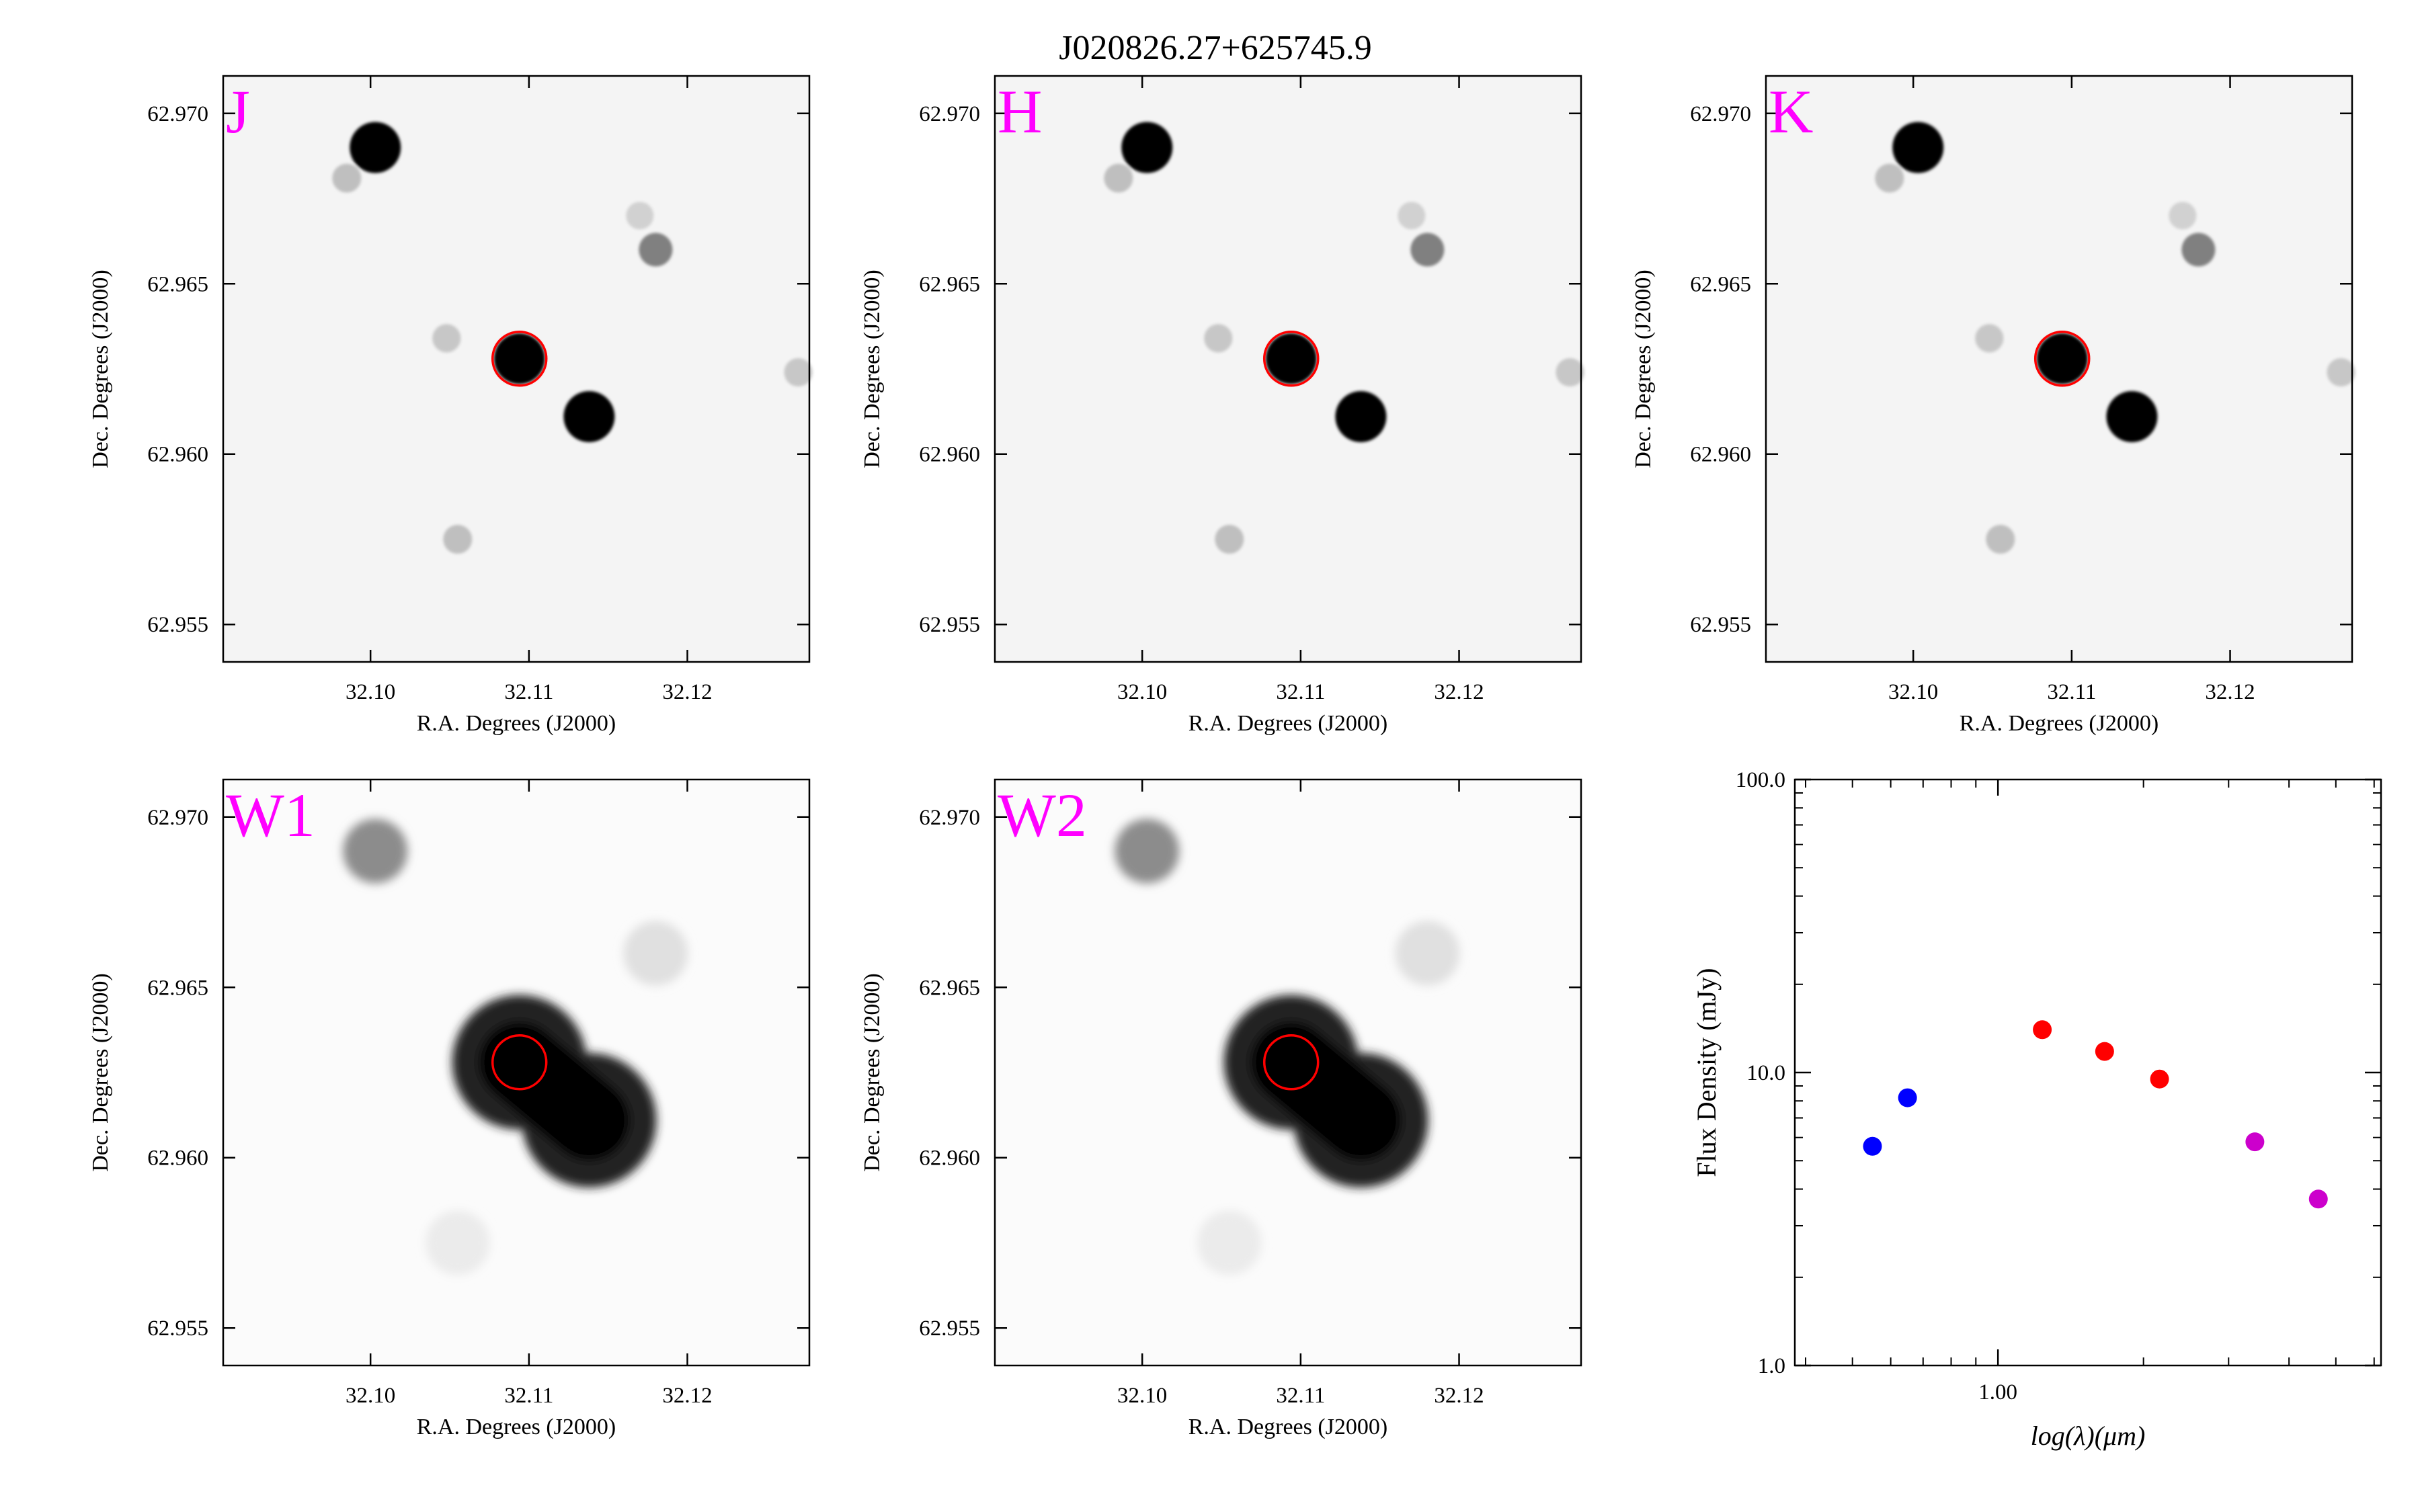 Image resolution: width=2420 pixels, height=1512 pixels. I want to click on y-axis-label: Flux Density (mJy), so click(1707, 1072).